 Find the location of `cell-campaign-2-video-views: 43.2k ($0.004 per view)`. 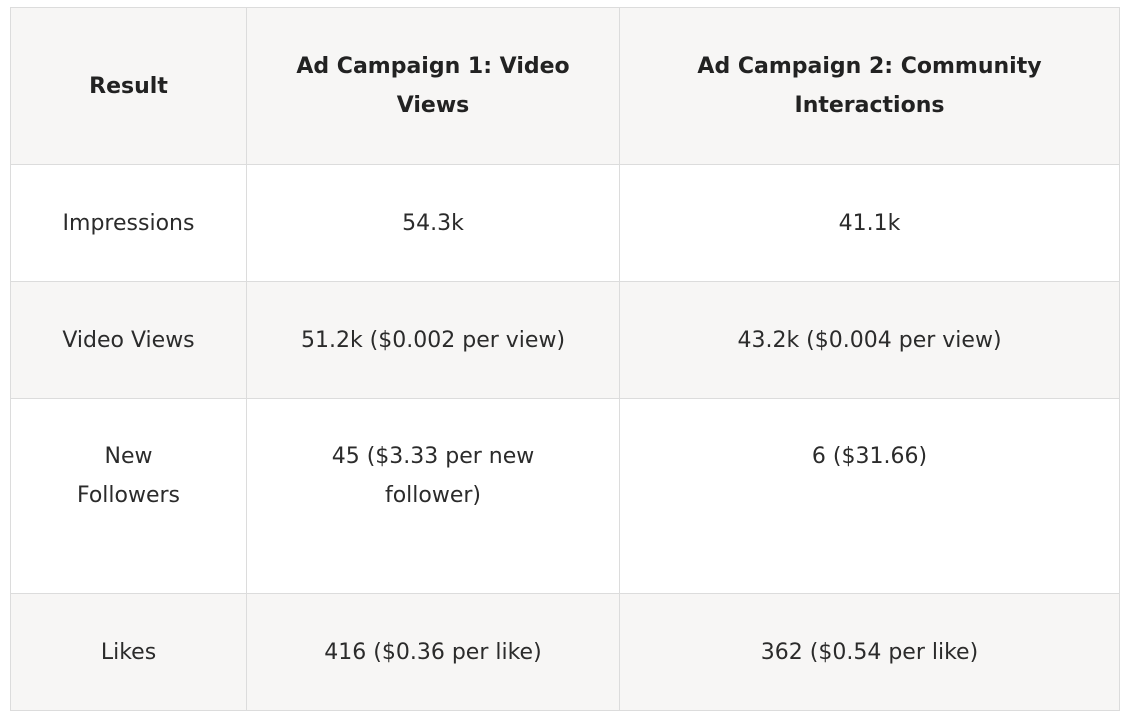

cell-campaign-2-video-views: 43.2k ($0.004 per view) is located at coordinates (869, 340).